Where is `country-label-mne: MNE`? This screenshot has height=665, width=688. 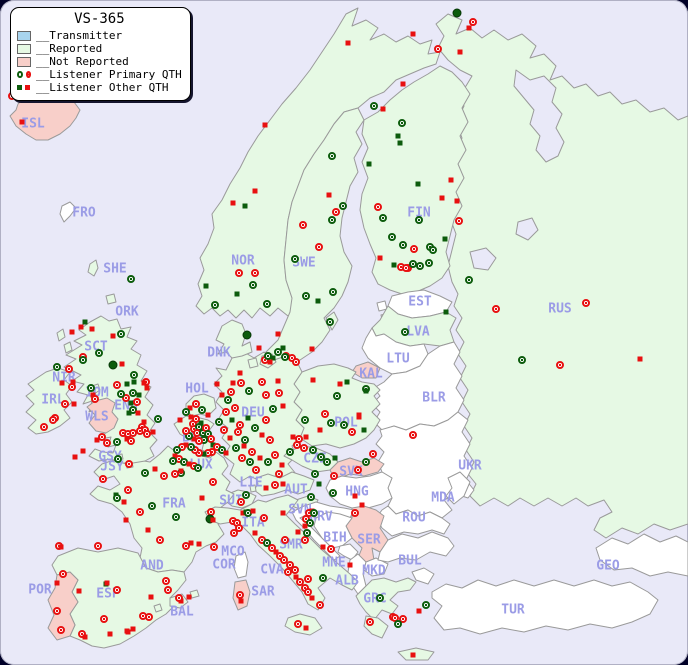
country-label-mne: MNE is located at coordinates (334, 563).